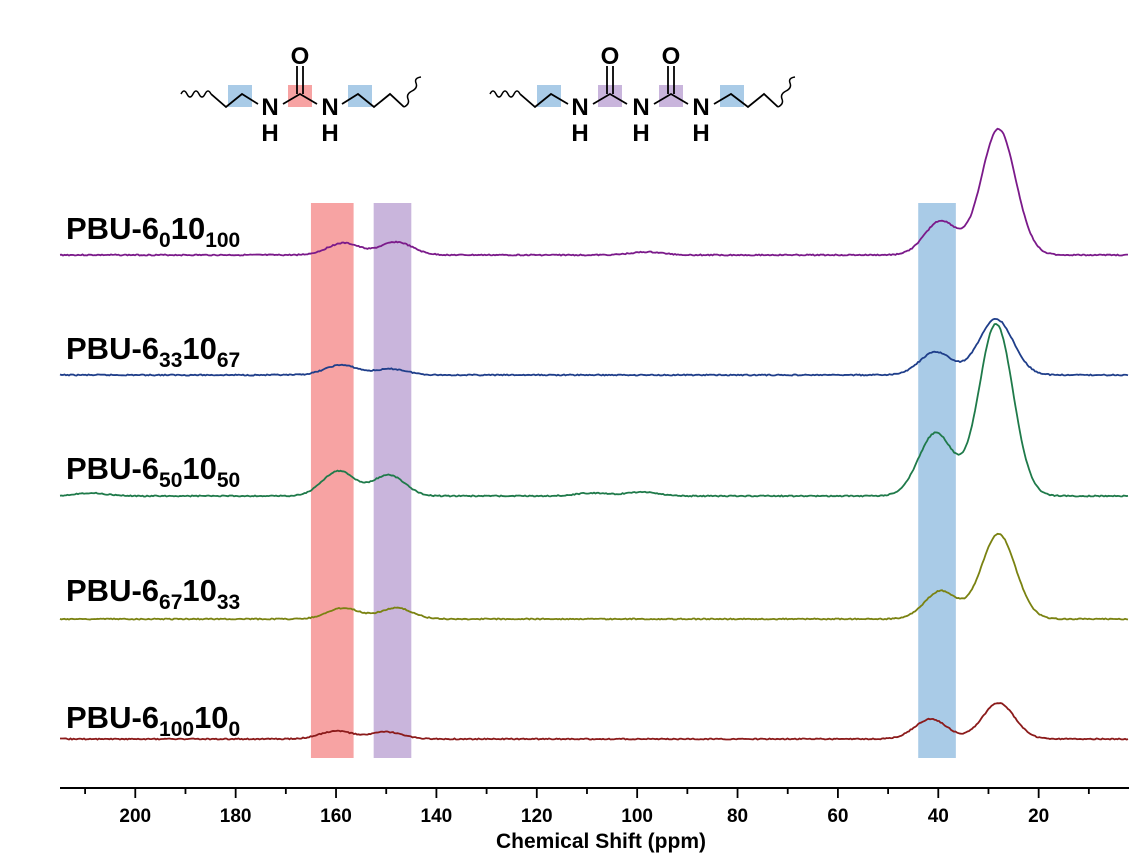  Describe the element at coordinates (837, 816) in the screenshot. I see `x-tick-label: 60` at that location.